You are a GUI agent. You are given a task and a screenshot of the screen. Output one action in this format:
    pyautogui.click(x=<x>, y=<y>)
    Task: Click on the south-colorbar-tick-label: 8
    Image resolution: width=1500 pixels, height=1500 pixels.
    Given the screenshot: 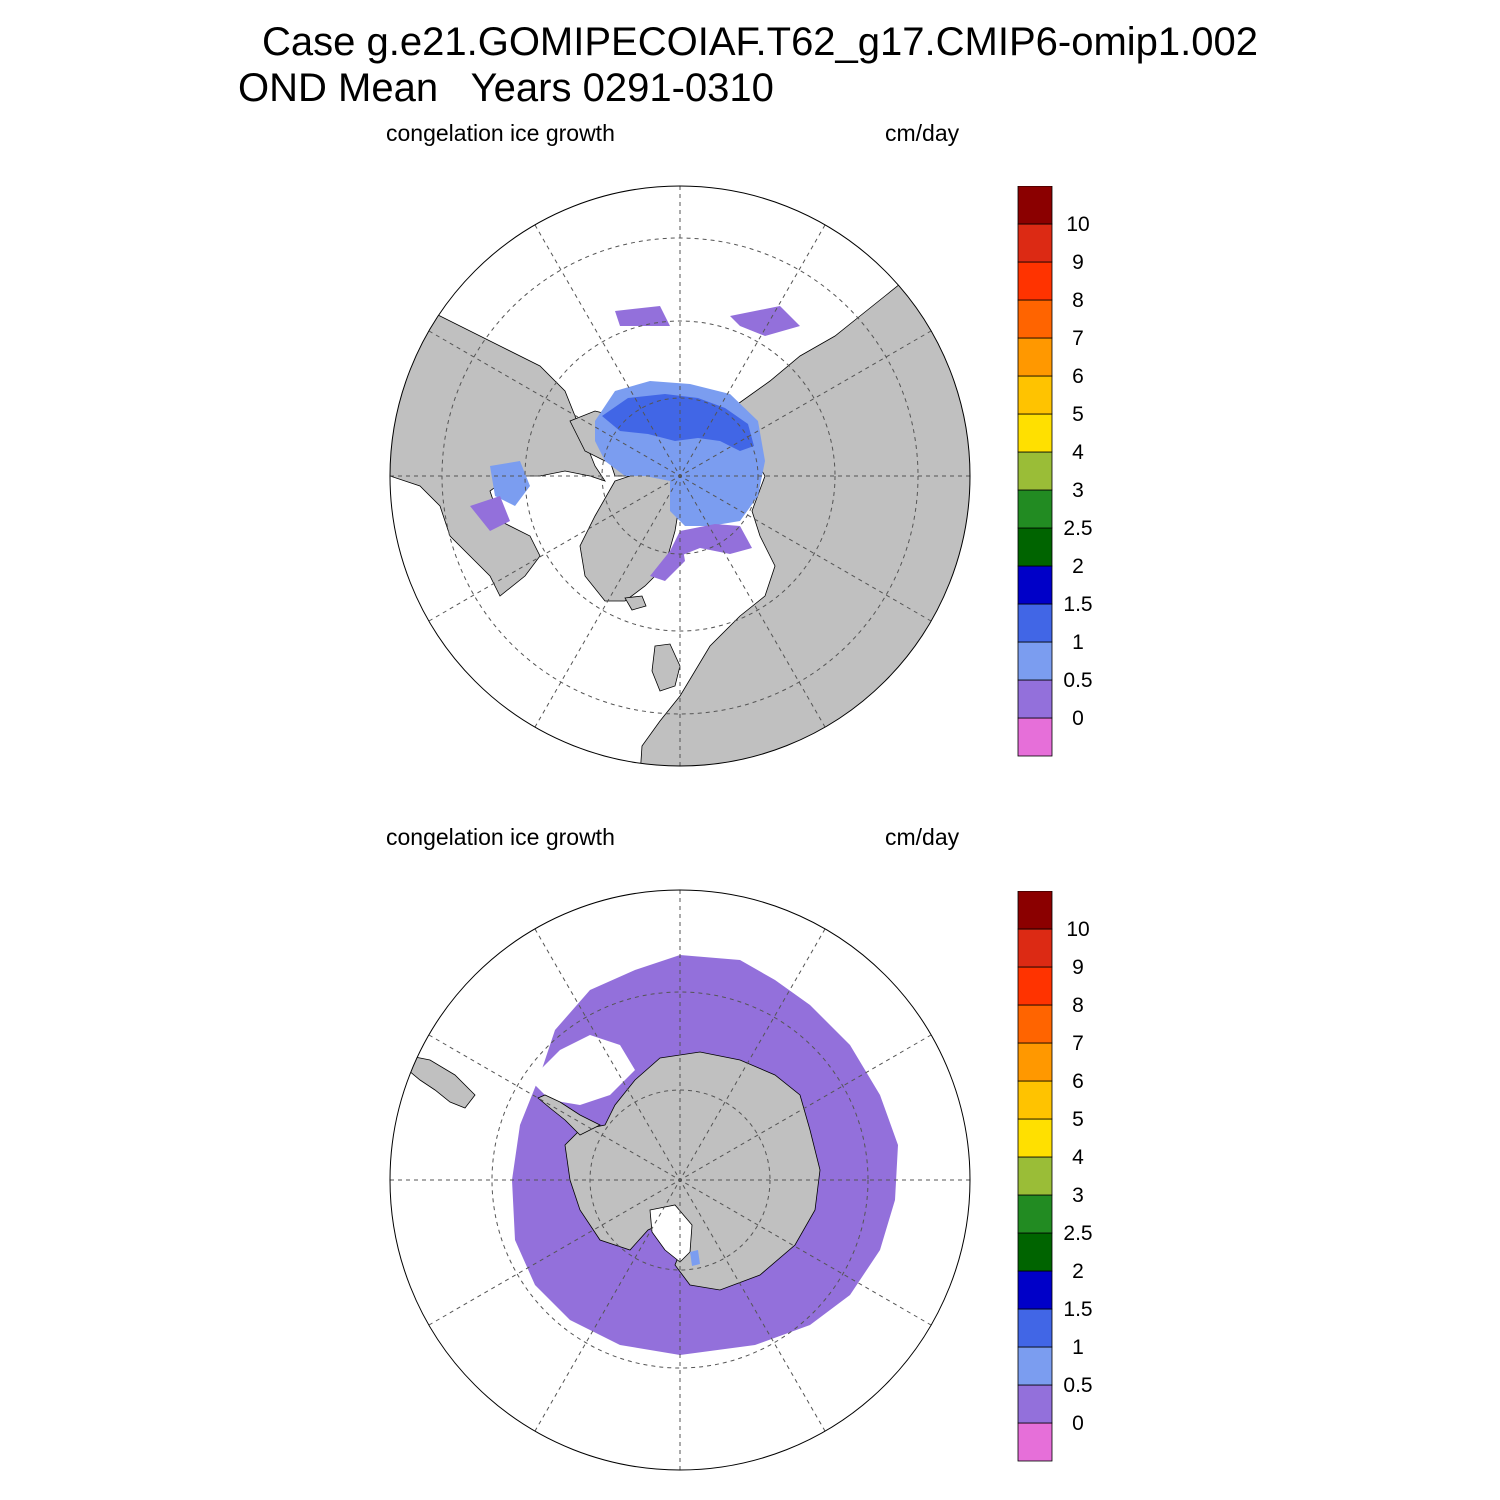 What is the action you would take?
    pyautogui.click(x=1078, y=1005)
    